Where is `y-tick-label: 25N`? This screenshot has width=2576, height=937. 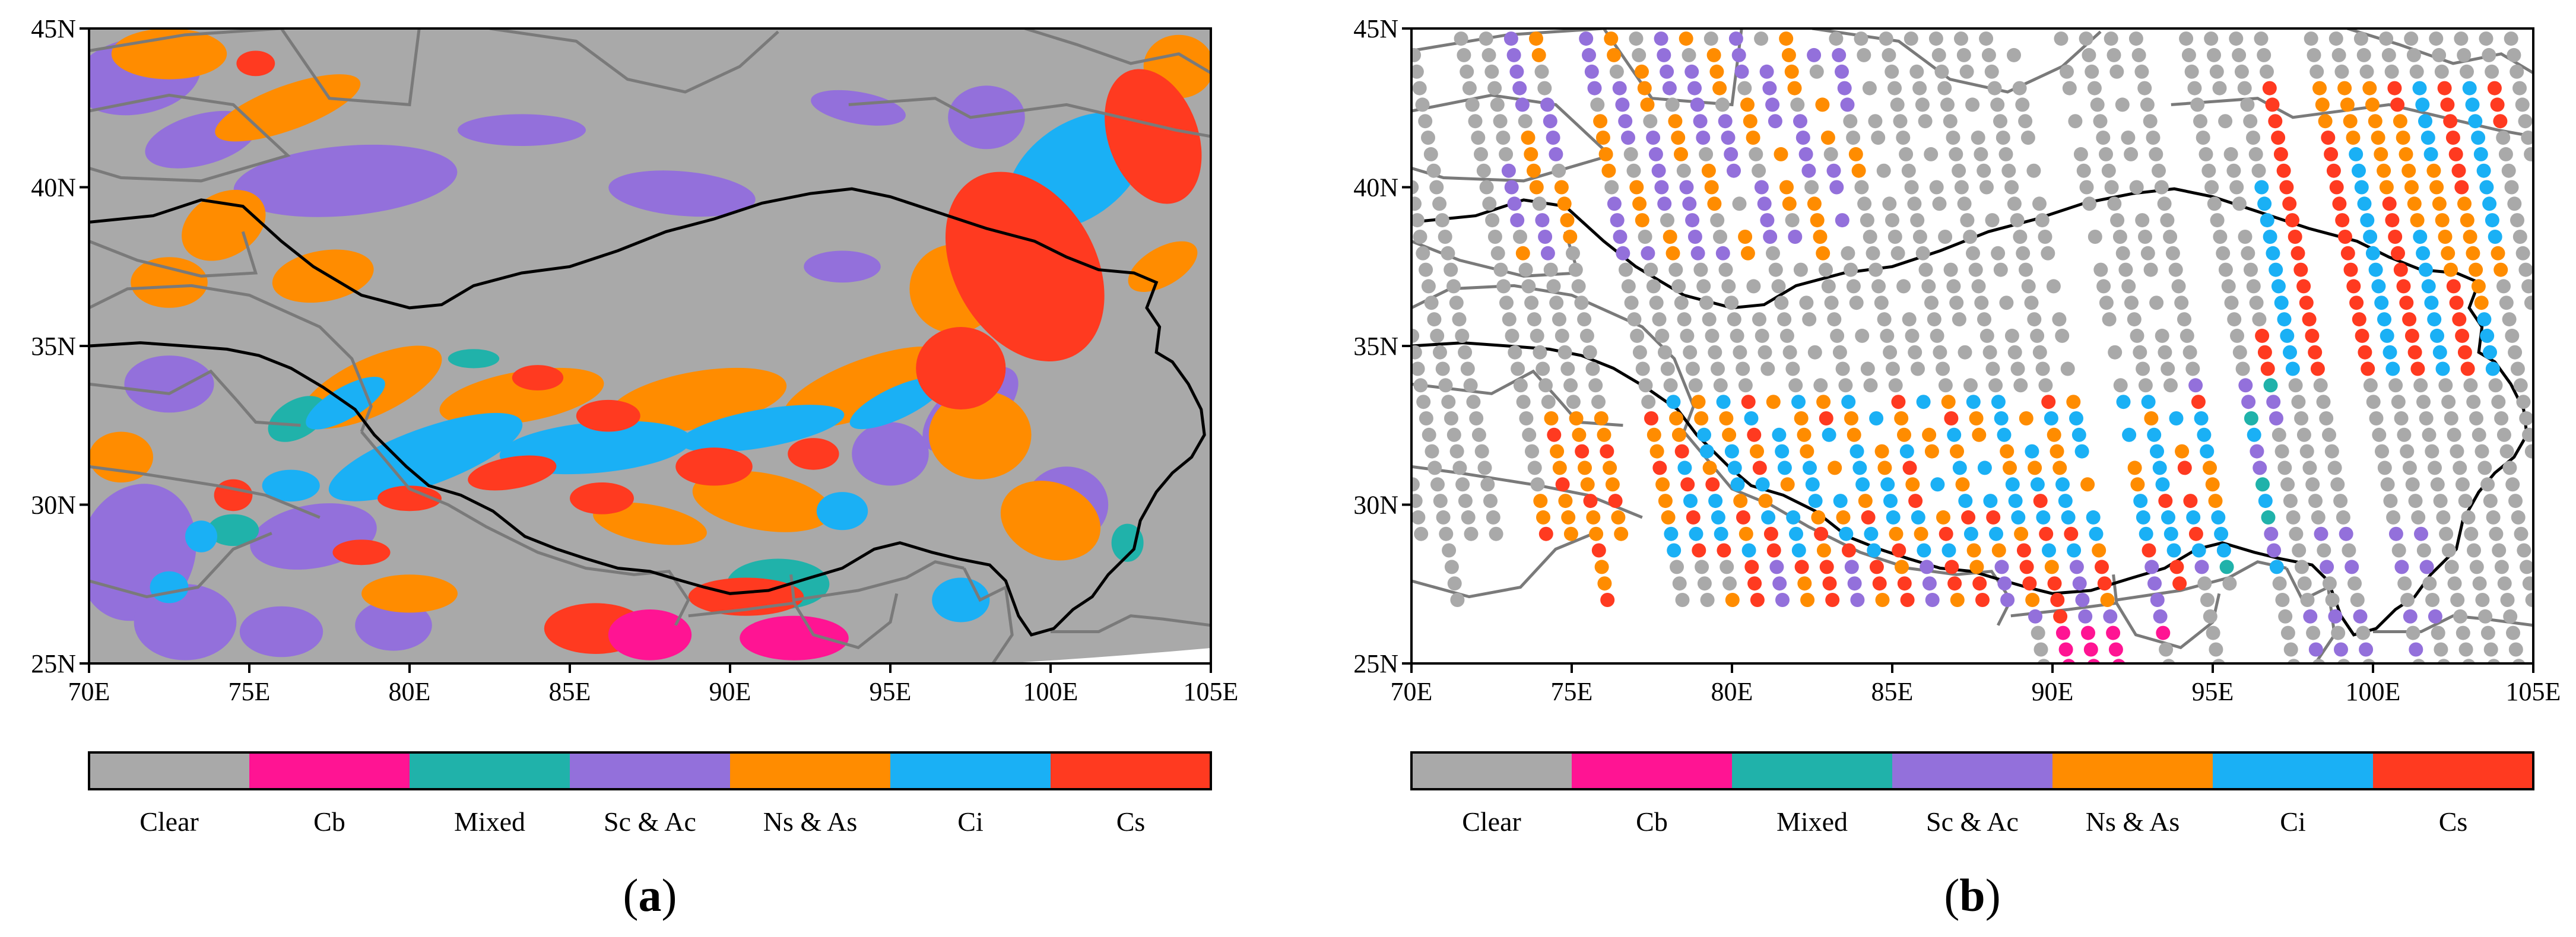
y-tick-label: 25N is located at coordinates (53, 663).